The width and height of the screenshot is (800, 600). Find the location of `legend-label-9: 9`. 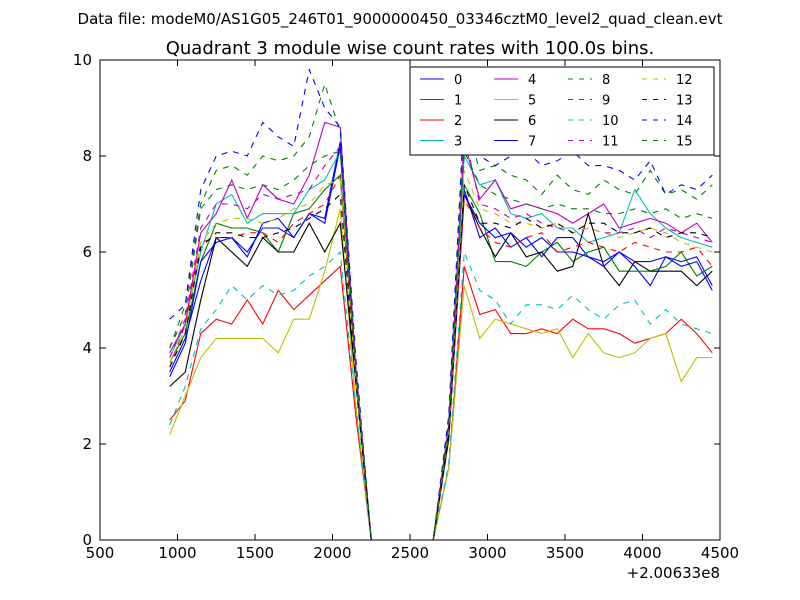

legend-label-9: 9 is located at coordinates (606, 101).